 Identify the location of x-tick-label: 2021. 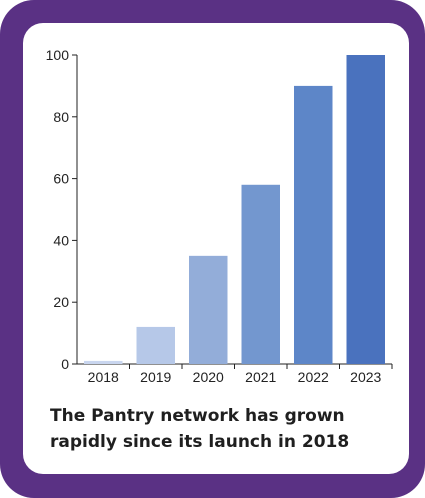
(260, 377).